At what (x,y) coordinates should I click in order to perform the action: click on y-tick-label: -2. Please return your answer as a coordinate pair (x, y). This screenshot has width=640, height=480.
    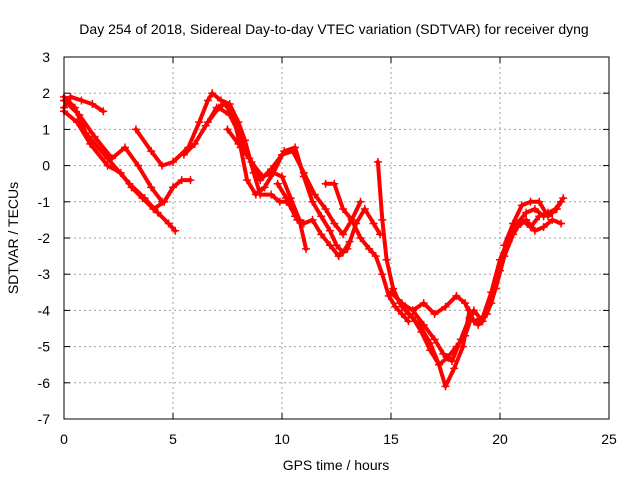
    Looking at the image, I should click on (44, 238).